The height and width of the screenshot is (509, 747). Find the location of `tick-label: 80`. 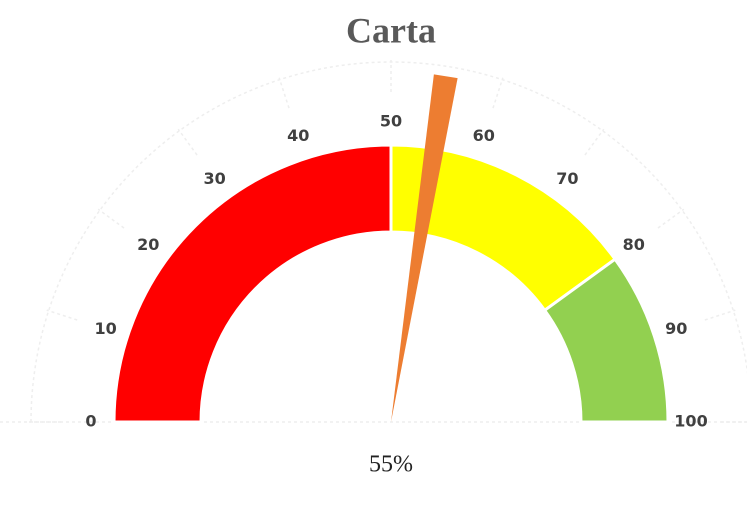

tick-label: 80 is located at coordinates (634, 244).